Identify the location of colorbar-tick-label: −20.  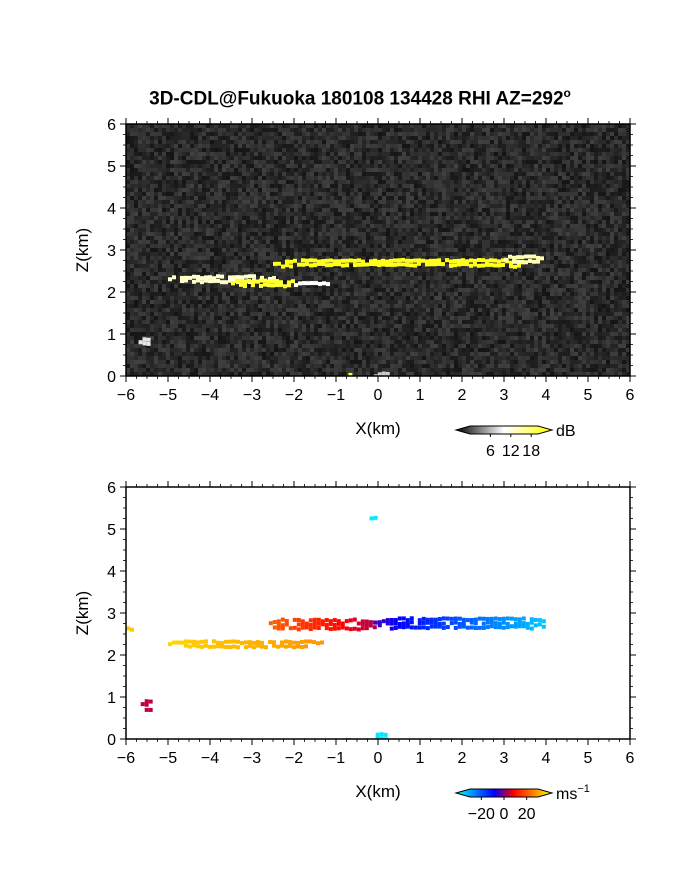
(481, 814).